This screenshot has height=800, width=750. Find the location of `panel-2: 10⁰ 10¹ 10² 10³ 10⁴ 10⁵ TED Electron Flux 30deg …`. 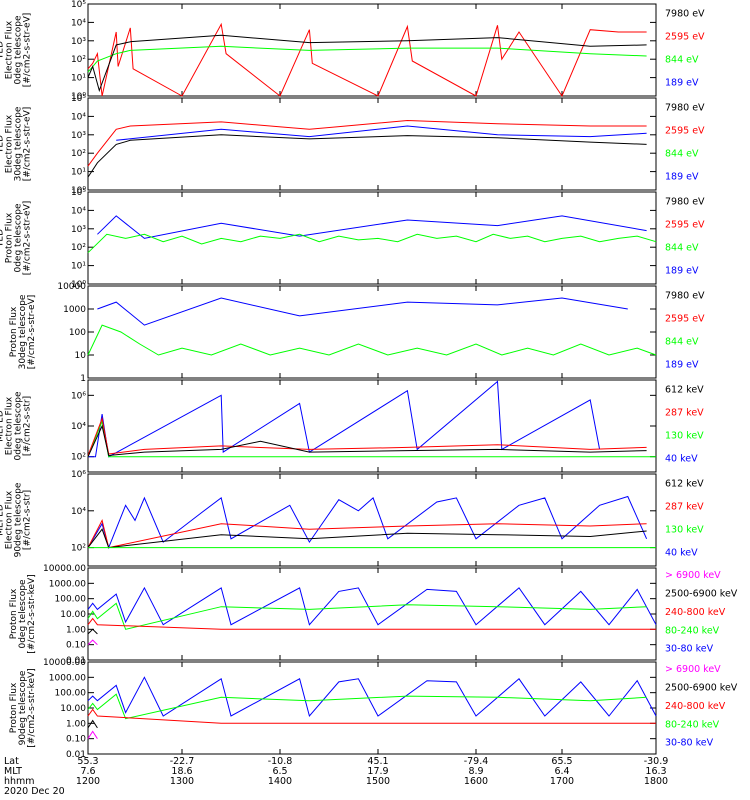

panel-2: 10⁰ 10¹ 10² 10³ 10⁴ 10⁵ TED Electron Flux 30deg … is located at coordinates (352, 145).